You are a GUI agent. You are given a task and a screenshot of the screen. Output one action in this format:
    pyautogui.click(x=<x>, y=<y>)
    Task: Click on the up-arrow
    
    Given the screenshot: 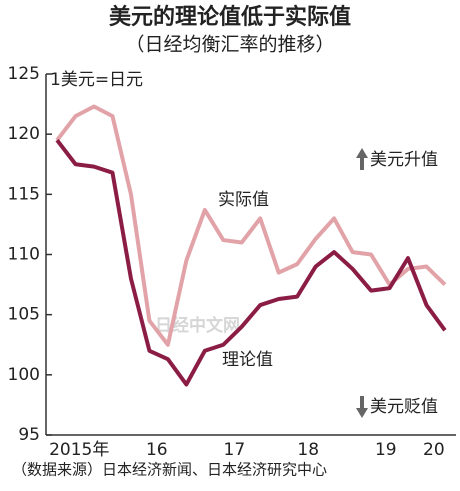 What is the action you would take?
    pyautogui.click(x=362, y=159)
    